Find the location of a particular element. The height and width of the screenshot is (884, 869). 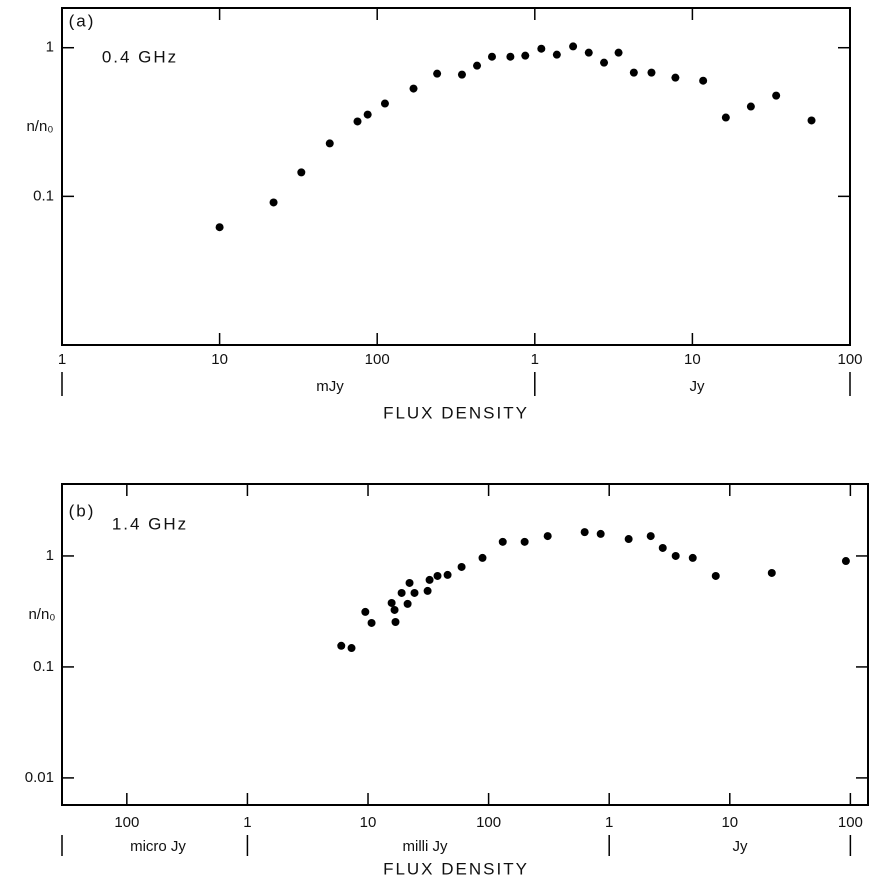

panel-label: (b) is located at coordinates (82, 510).